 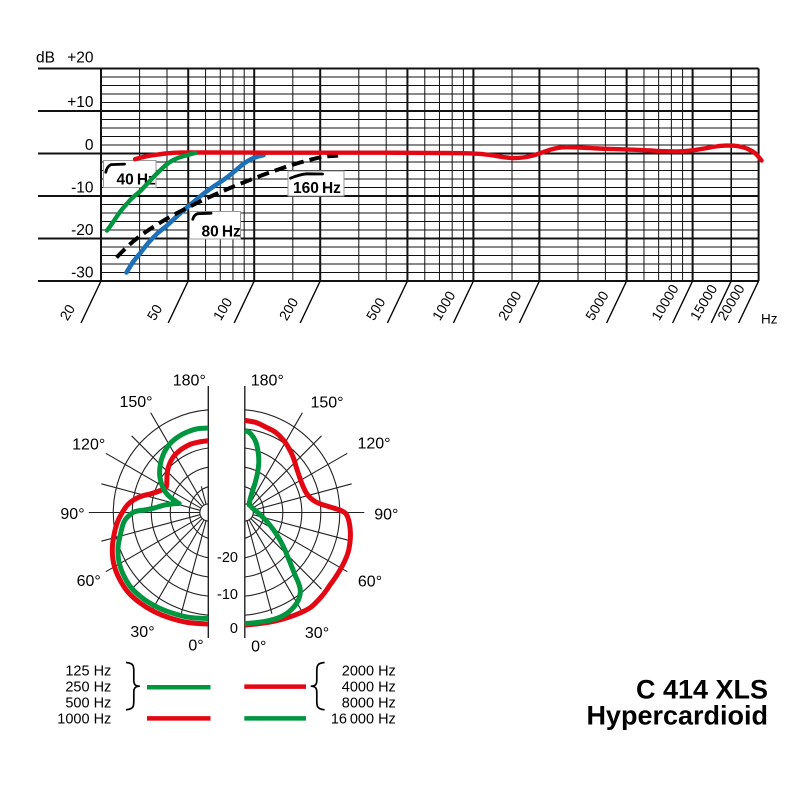 I want to click on svg-text: 50, so click(x=155, y=312).